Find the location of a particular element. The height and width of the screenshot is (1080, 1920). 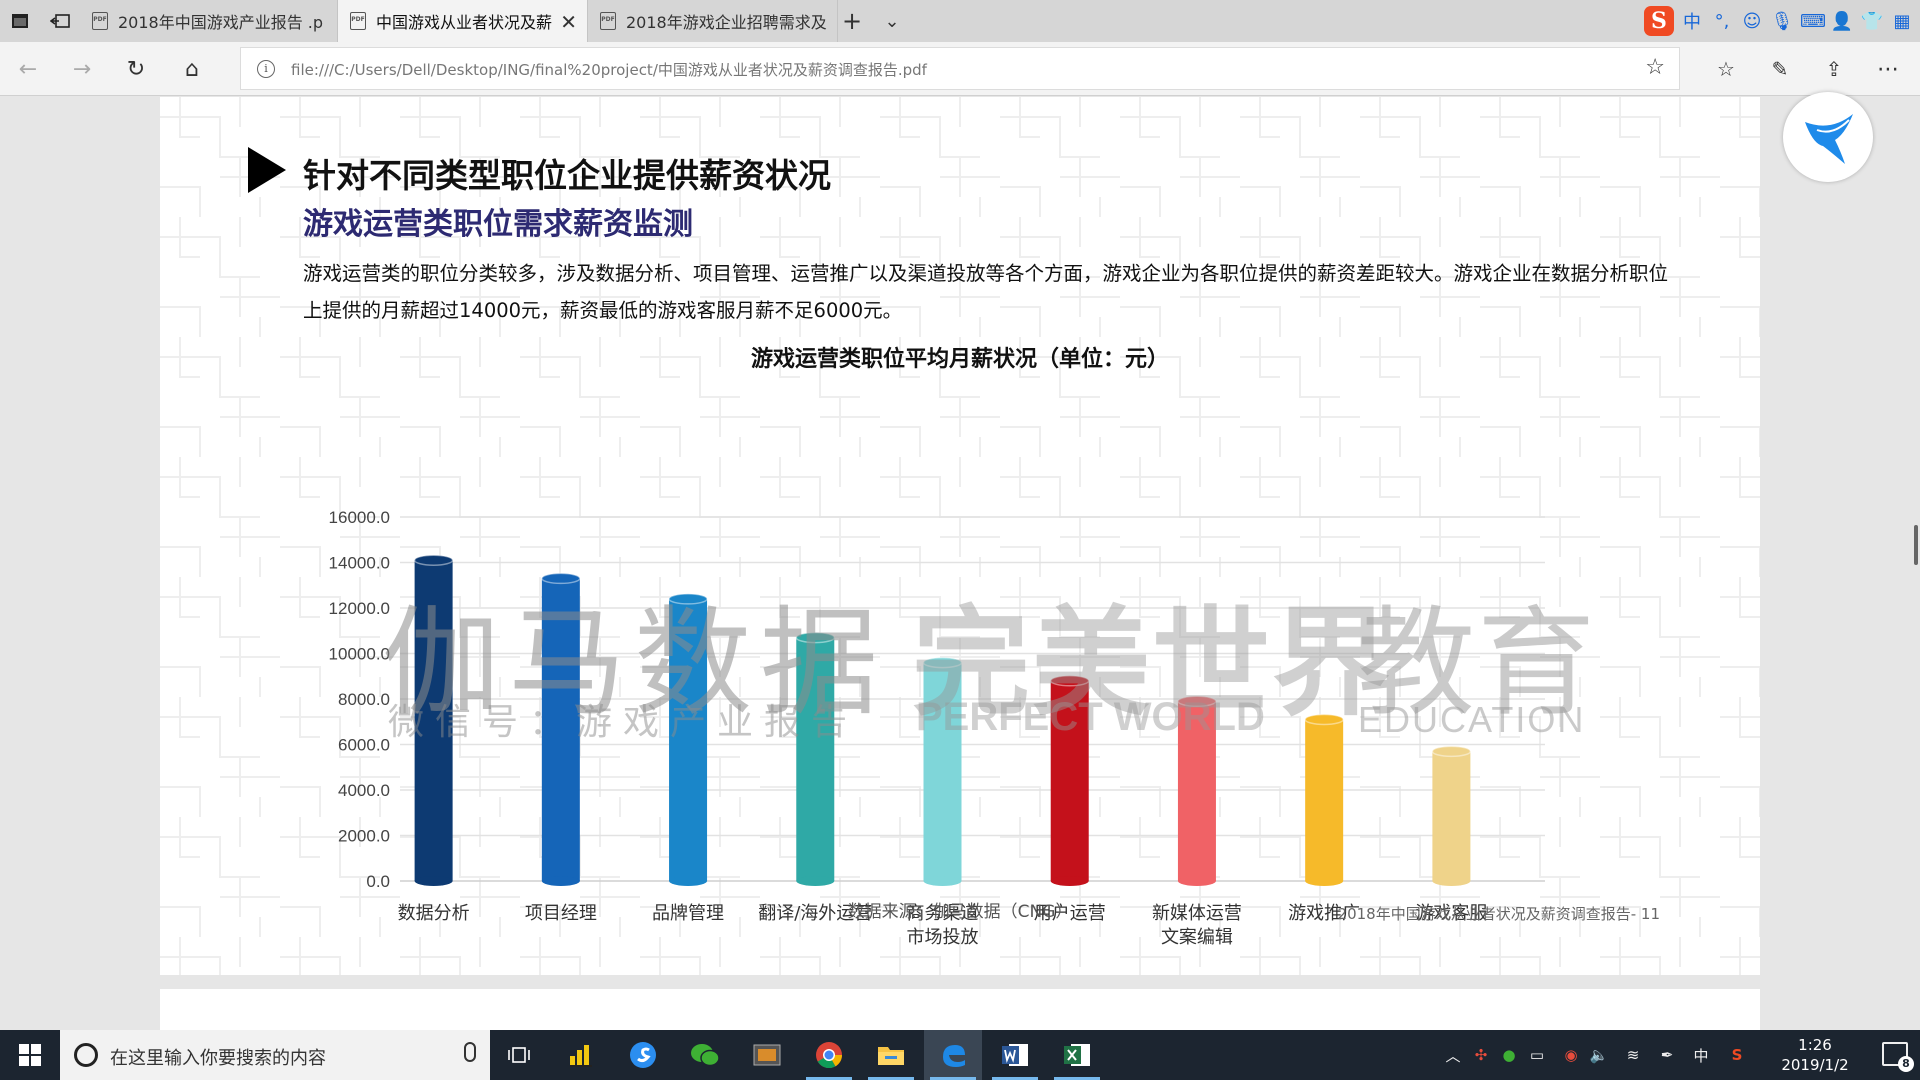

tab-game-industry-report: PDF 2018年中国游戏产业报告 .p is located at coordinates (209, 21).